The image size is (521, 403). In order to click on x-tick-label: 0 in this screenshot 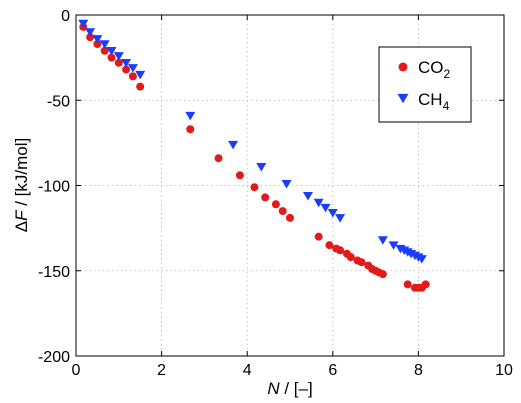, I will do `click(76, 370)`.